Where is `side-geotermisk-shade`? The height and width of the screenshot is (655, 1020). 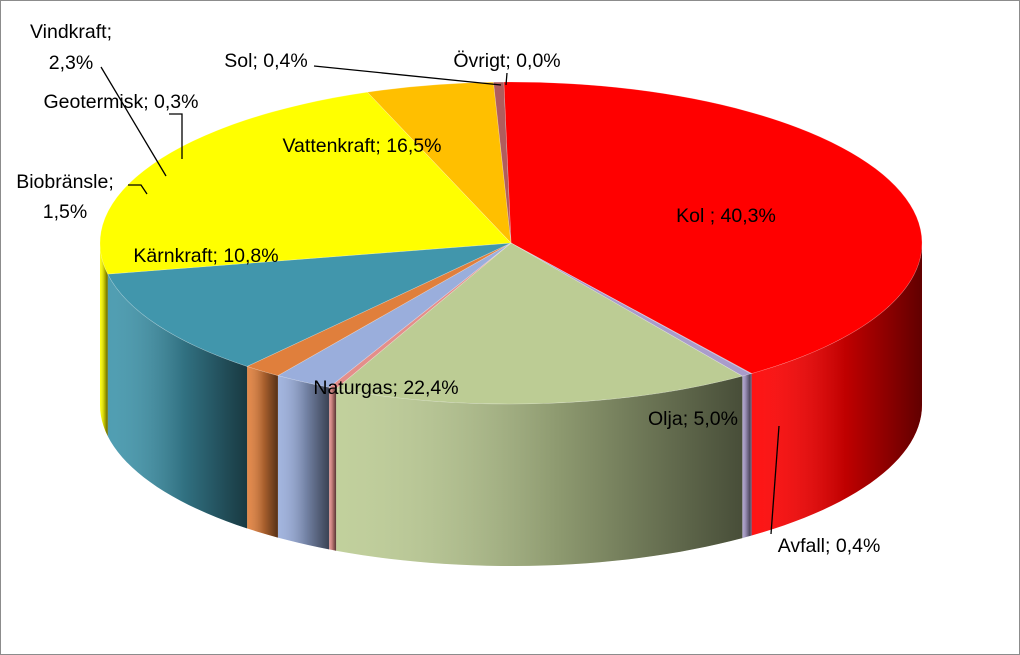
side-geotermisk-shade is located at coordinates (333, 469).